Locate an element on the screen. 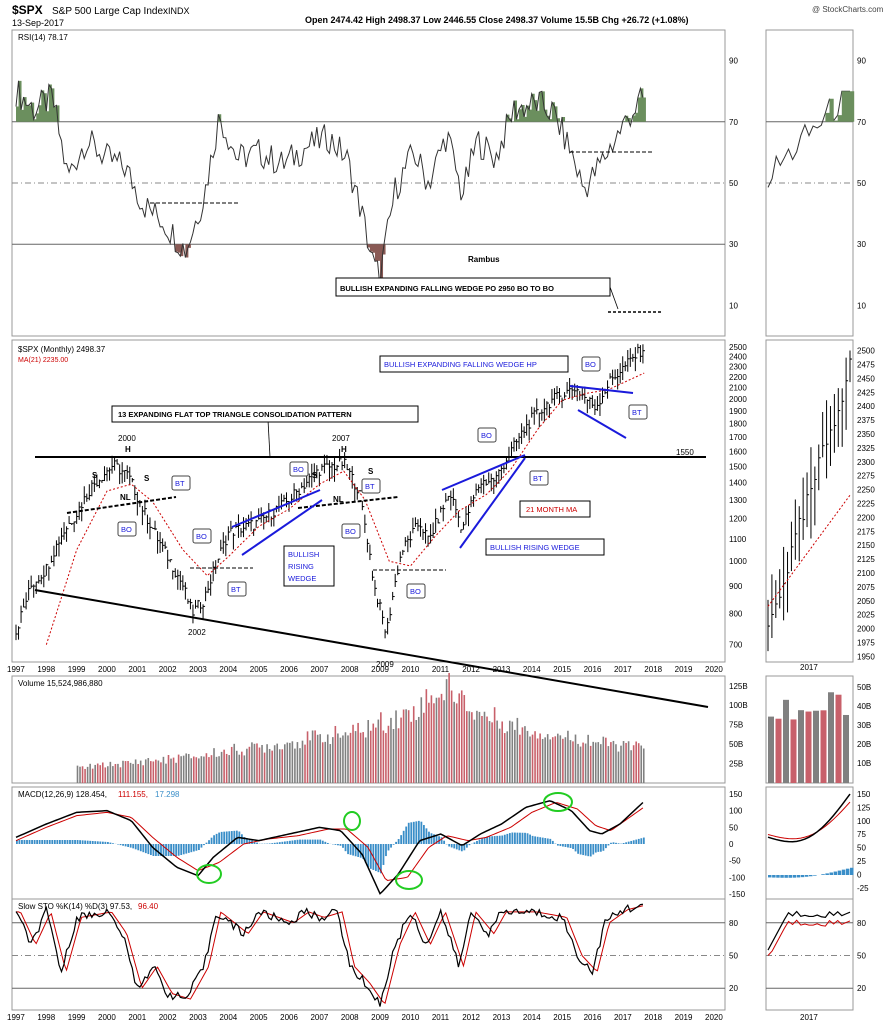  price-tick-900: 900 is located at coordinates (736, 586).